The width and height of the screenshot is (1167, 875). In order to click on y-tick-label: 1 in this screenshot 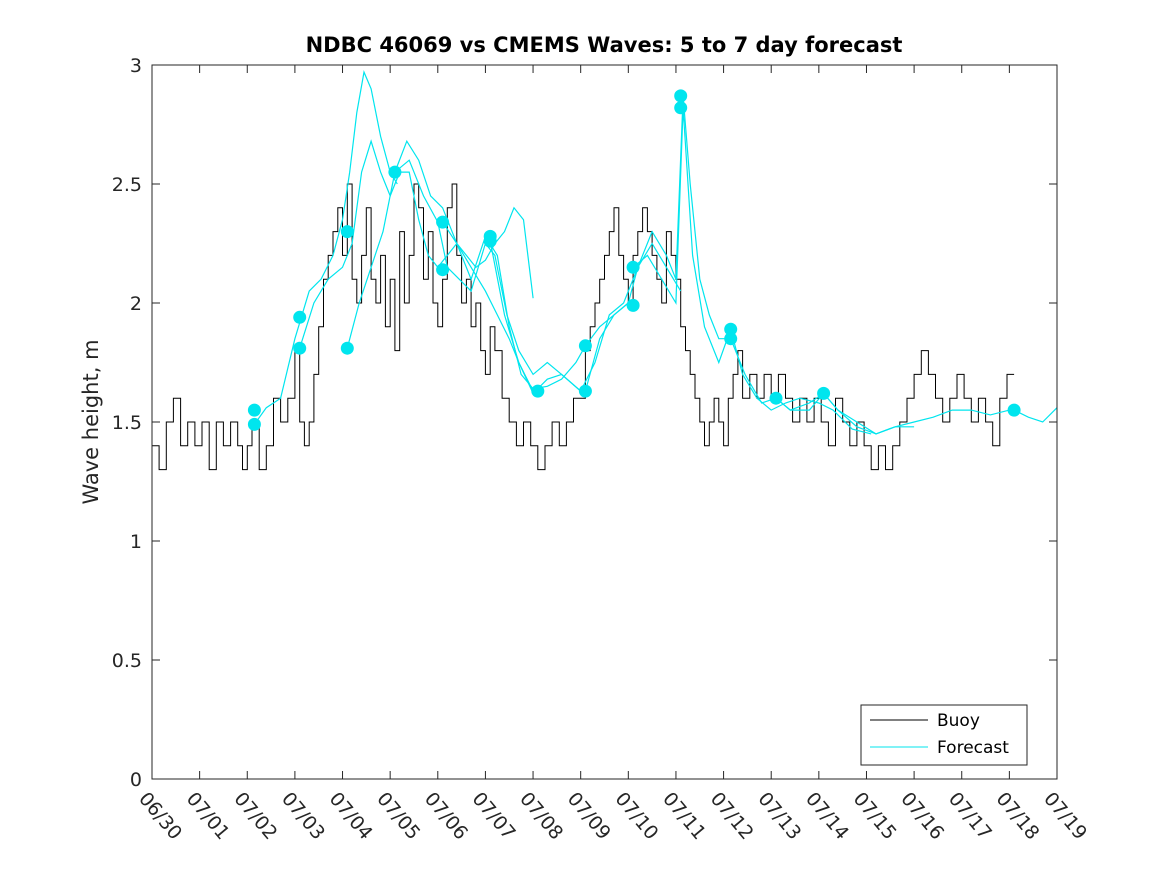, I will do `click(136, 542)`.